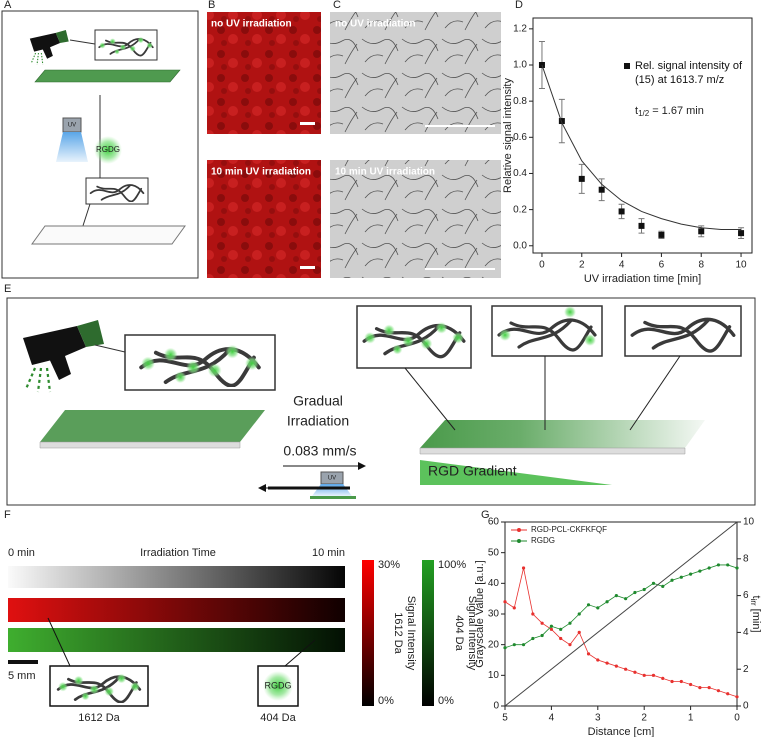  What do you see at coordinates (178, 553) in the screenshot?
I see `time-axis: Irradiation Time` at bounding box center [178, 553].